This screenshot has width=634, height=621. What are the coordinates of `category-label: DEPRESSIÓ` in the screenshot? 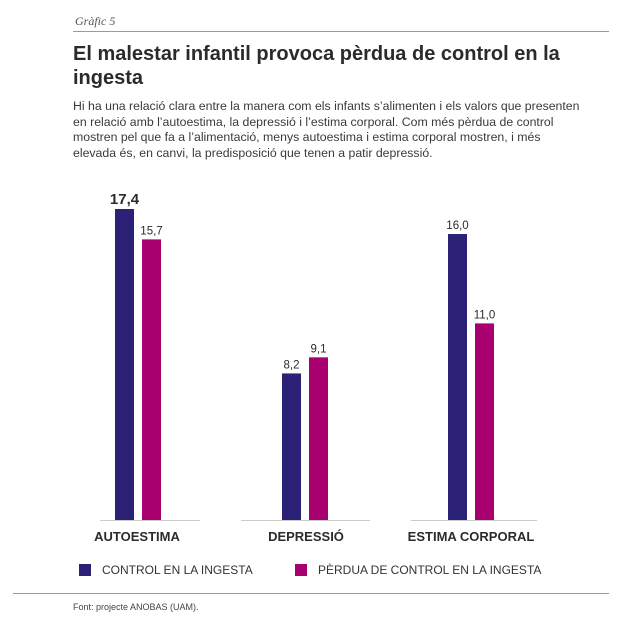 It's located at (306, 536).